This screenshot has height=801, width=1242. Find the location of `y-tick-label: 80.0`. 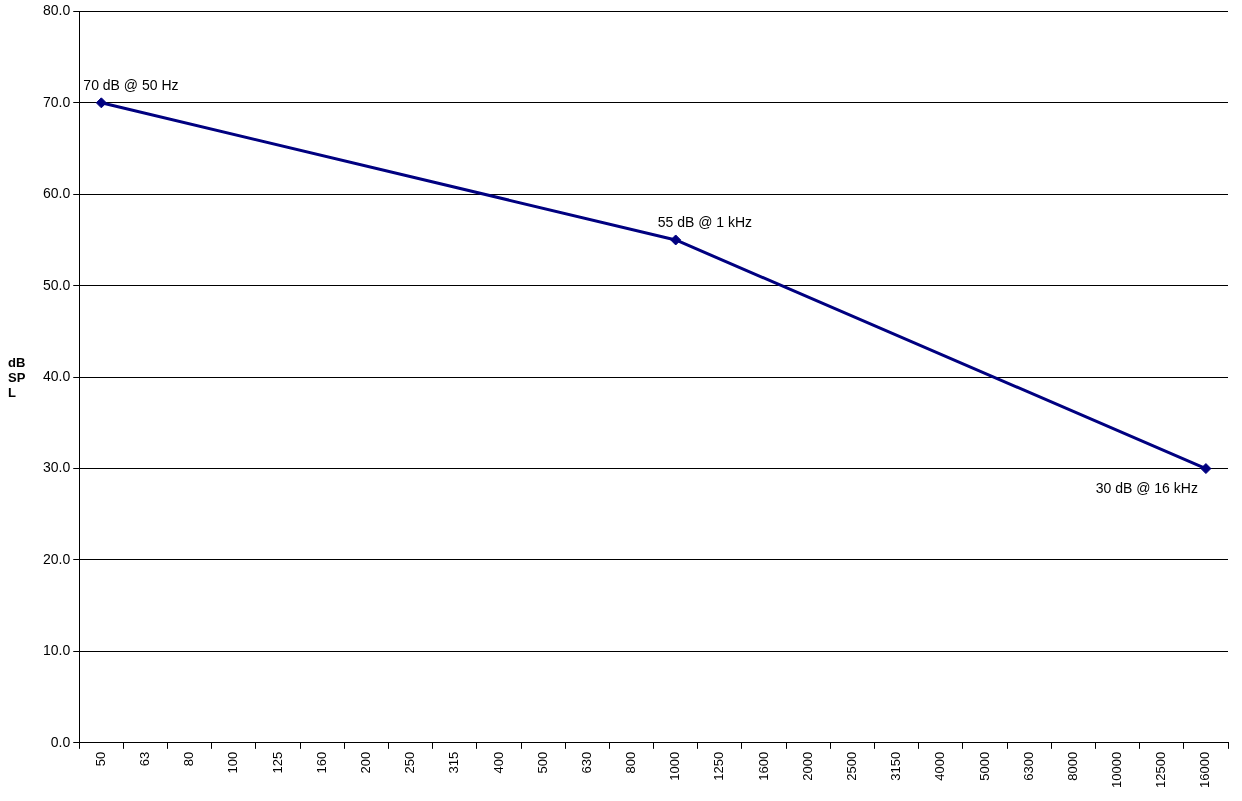

y-tick-label: 80.0 is located at coordinates (57, 10).